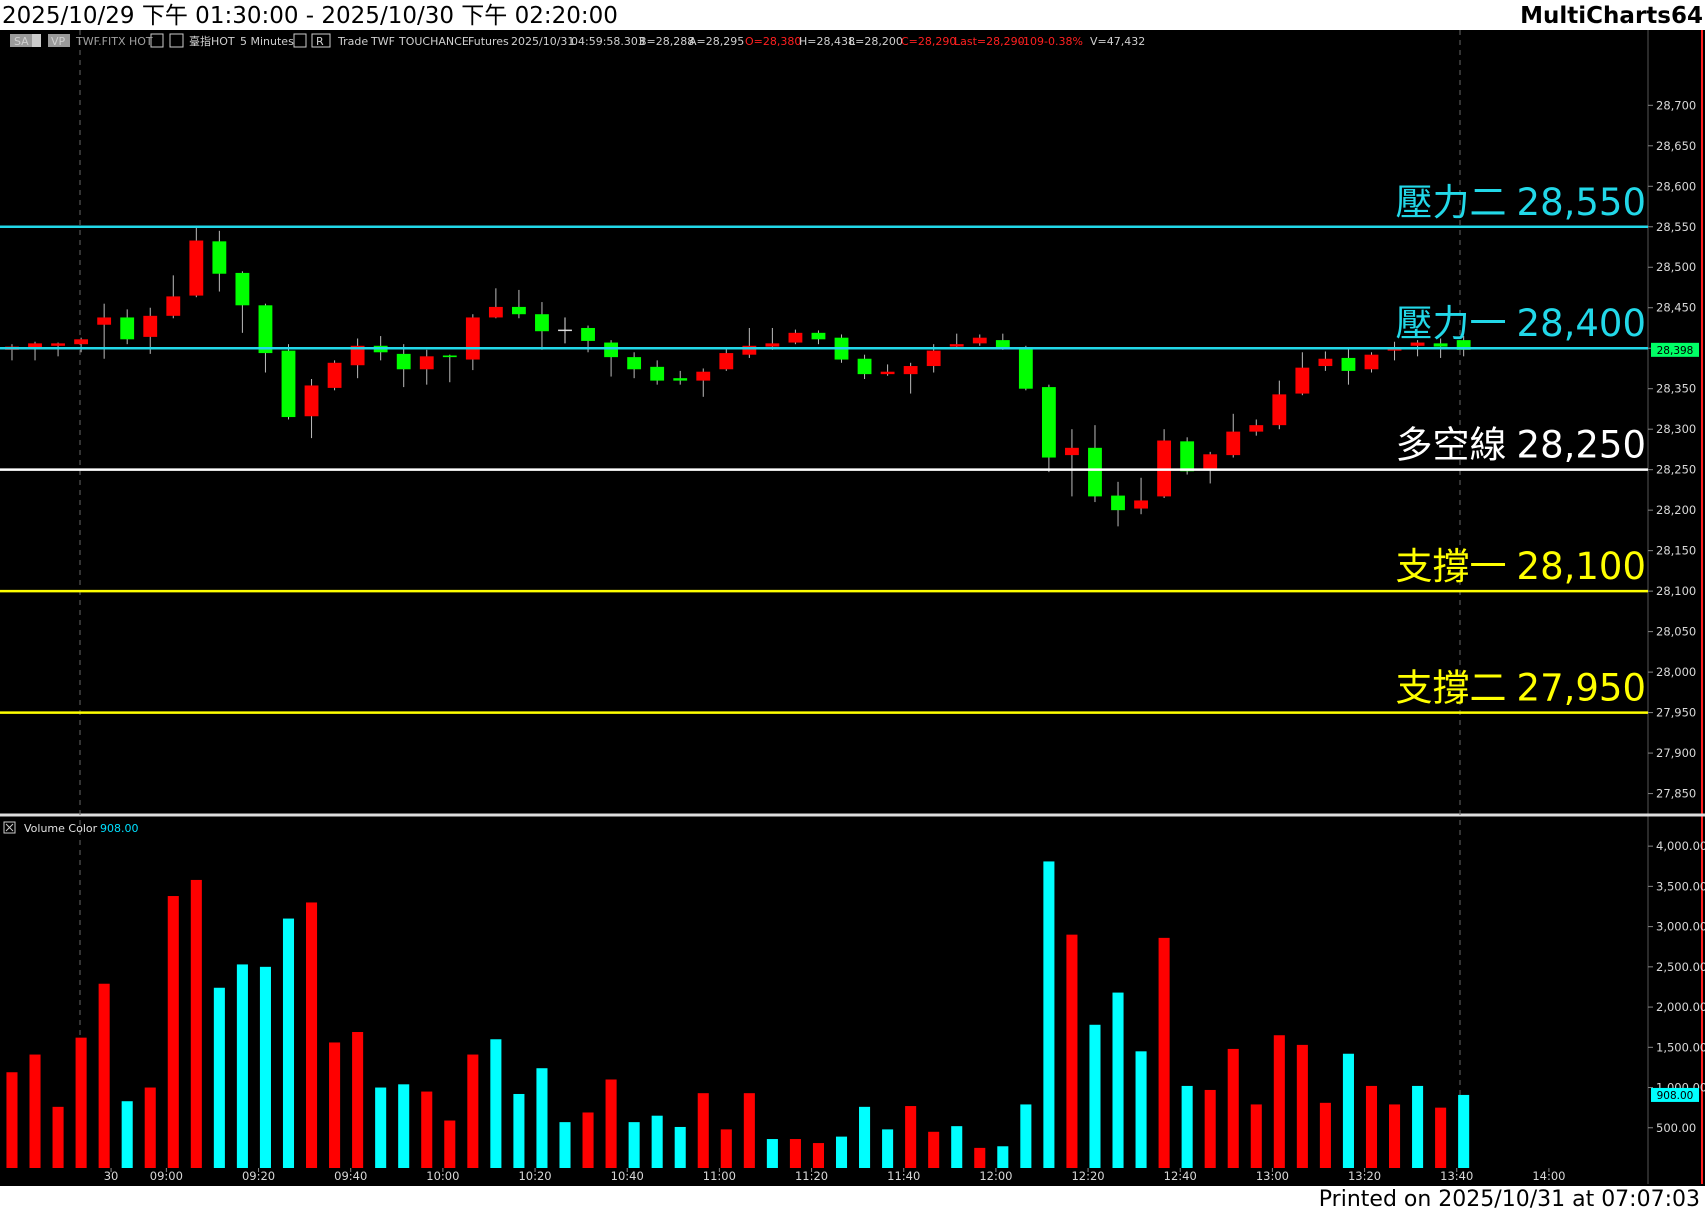 This screenshot has height=1211, width=1705. Describe the element at coordinates (488, 41) in the screenshot. I see `toolbar-item: Futures` at that location.